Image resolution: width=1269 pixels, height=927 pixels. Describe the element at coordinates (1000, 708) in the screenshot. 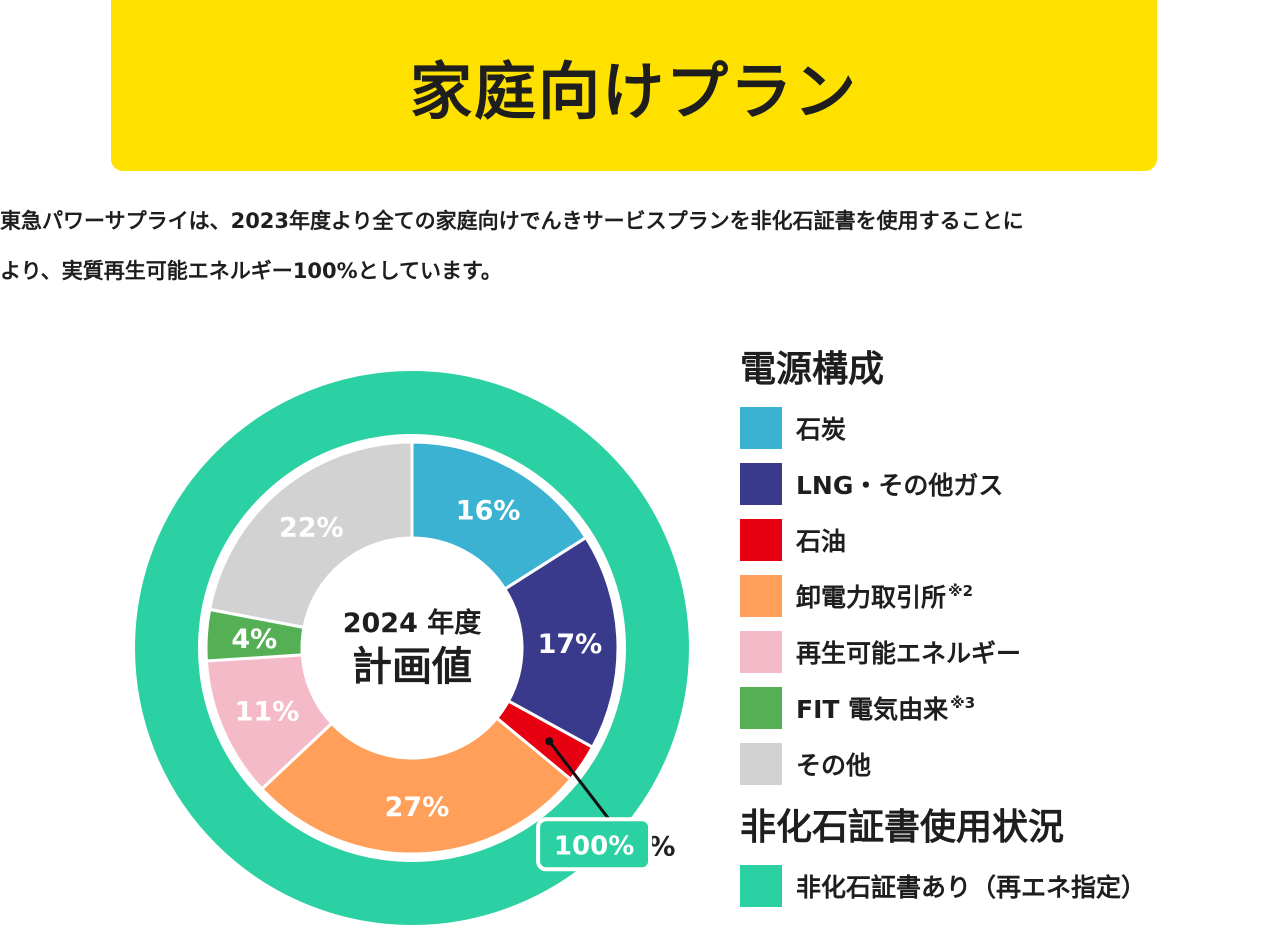

I see `legend-item: FIT 電気由来 ※3` at that location.